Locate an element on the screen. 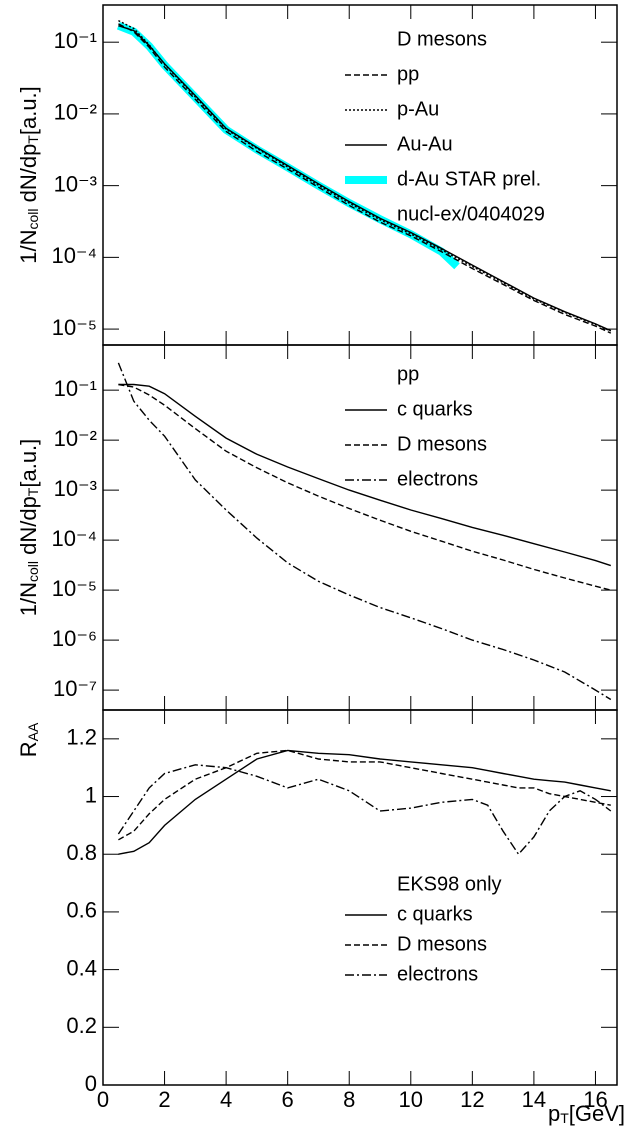 Image resolution: width=629 pixels, height=1132 pixels. legend-label: pp is located at coordinates (408, 74).